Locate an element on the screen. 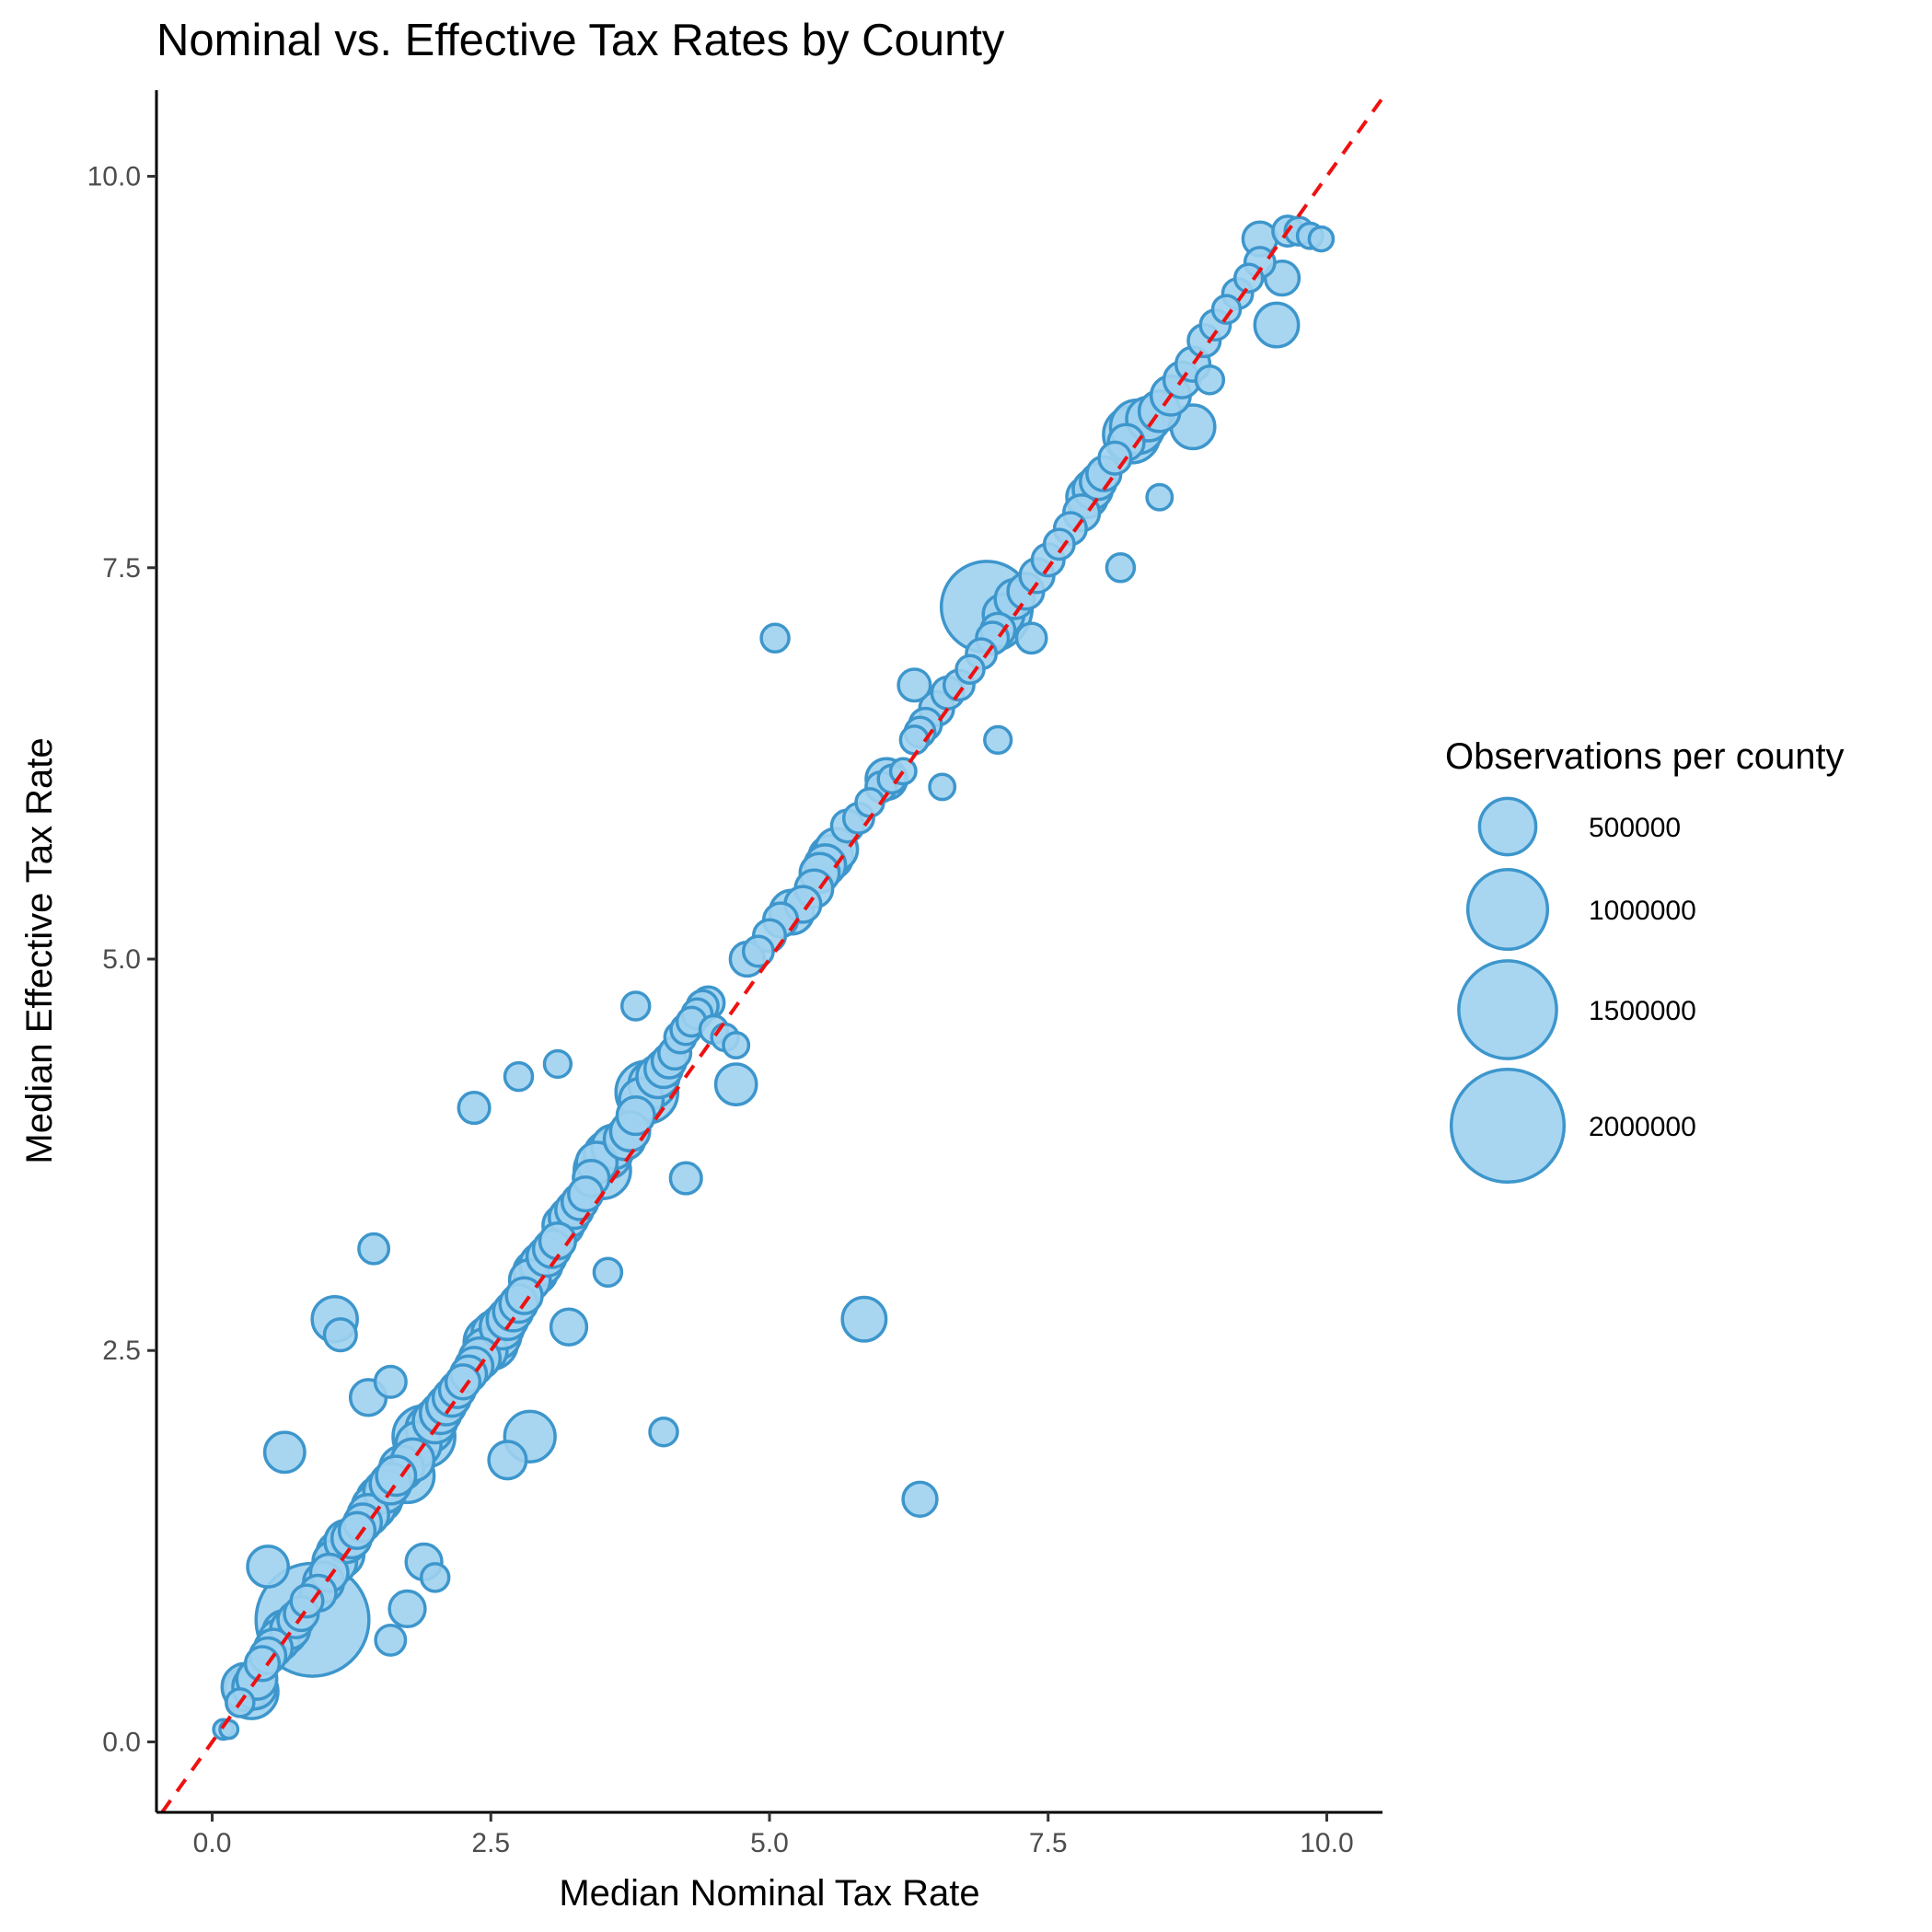 The width and height of the screenshot is (1932, 1932). legend-title: Observations per county is located at coordinates (1645, 757).